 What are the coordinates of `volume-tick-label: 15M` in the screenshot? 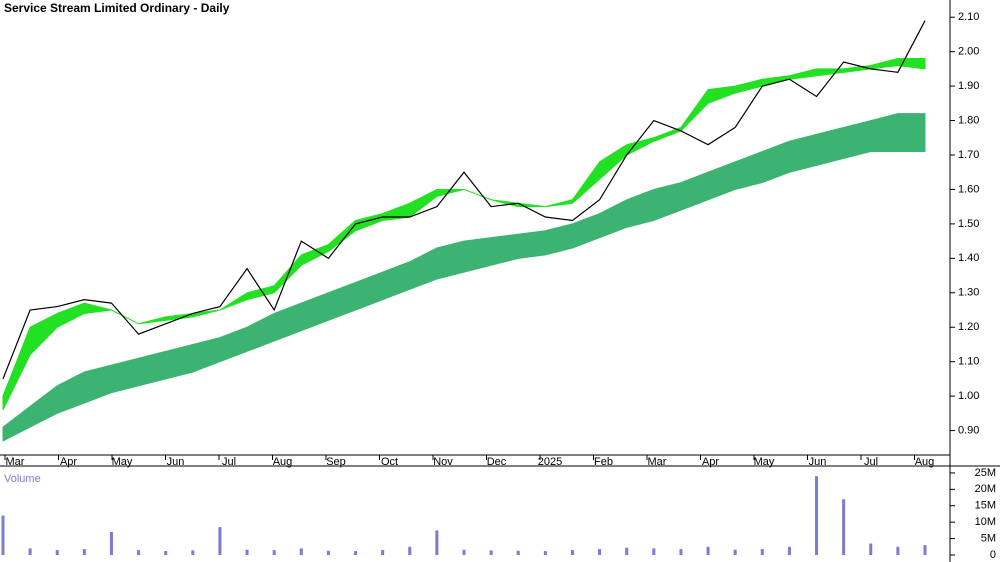 It's located at (985, 506).